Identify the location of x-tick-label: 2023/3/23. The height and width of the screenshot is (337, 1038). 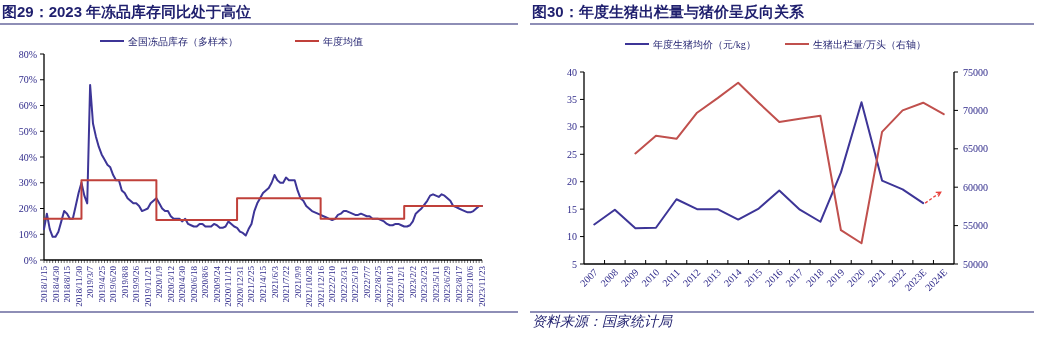
(424, 284).